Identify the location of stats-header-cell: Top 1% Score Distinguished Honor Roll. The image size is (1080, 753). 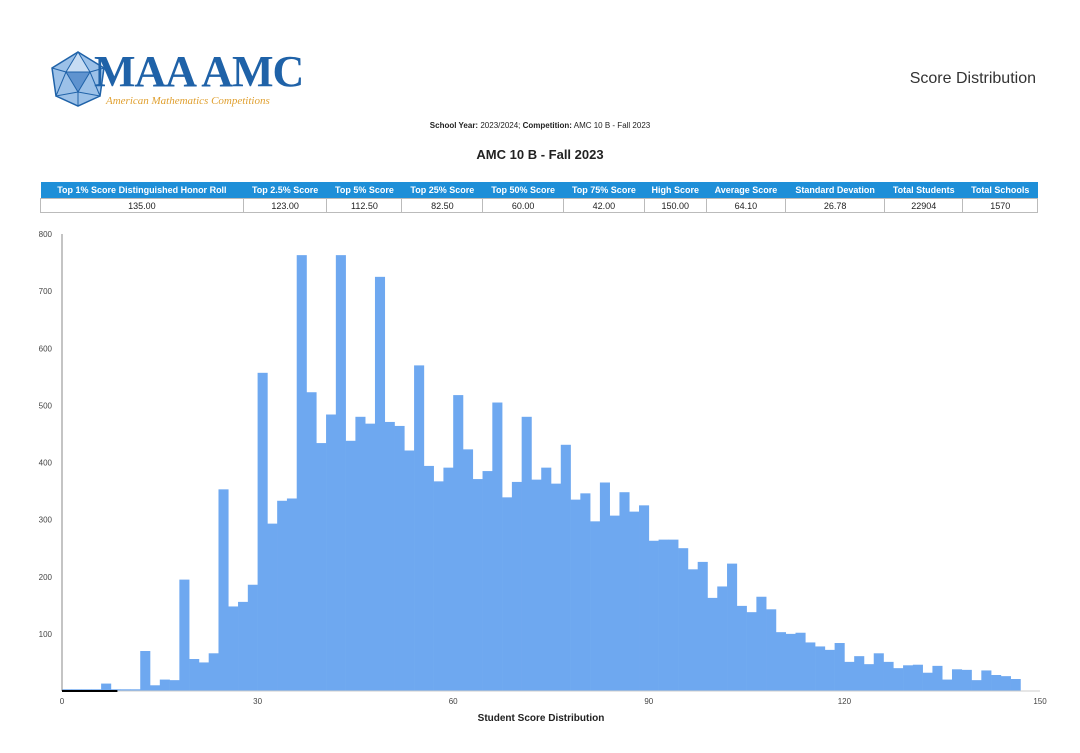
(142, 190).